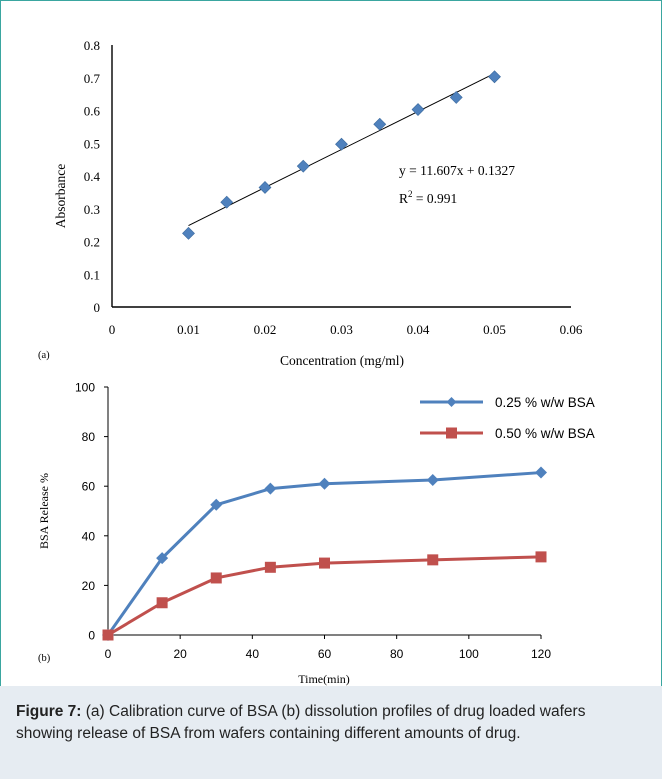 The image size is (662, 779). Describe the element at coordinates (494, 329) in the screenshot. I see `calibration-x-tick-label: 0.05` at that location.